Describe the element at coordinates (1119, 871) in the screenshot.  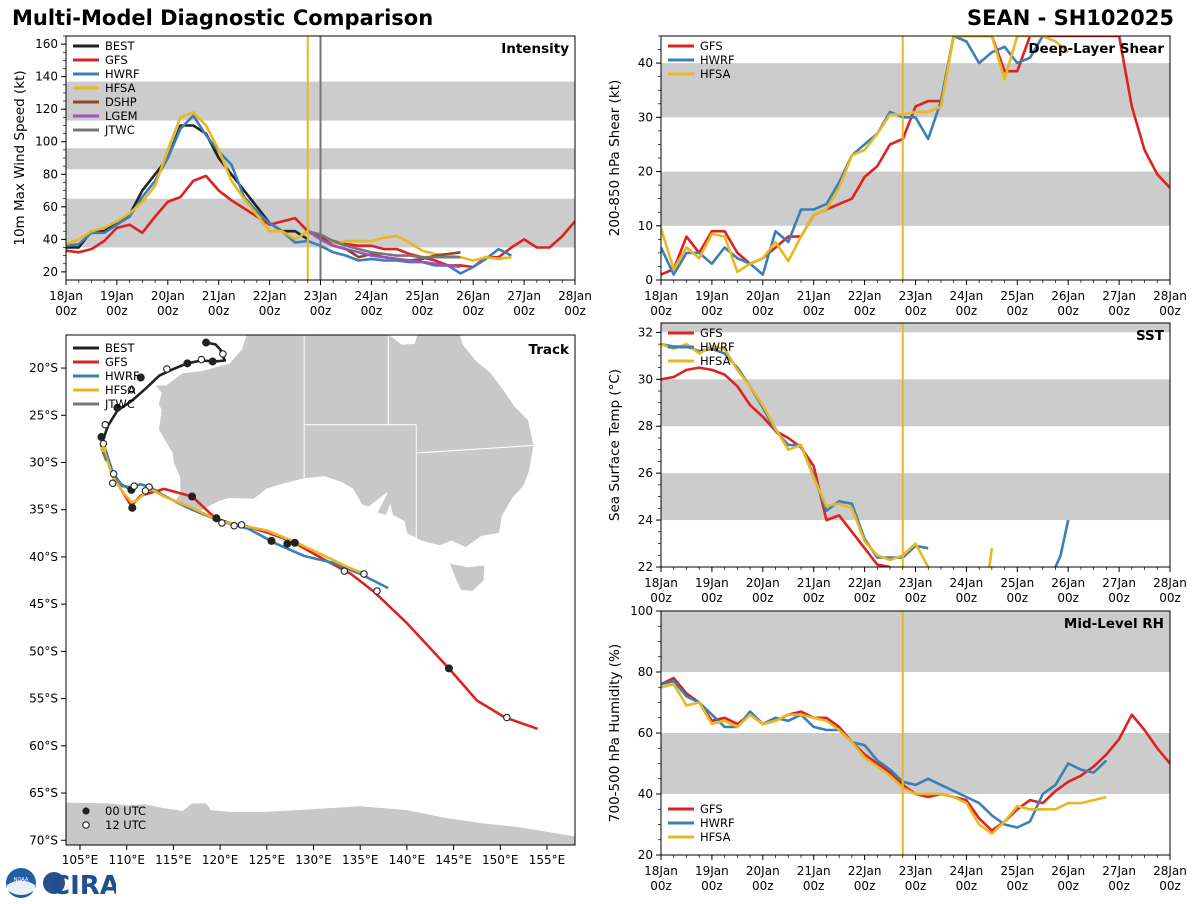
I see `rh-xtick-label: 27Jan` at that location.